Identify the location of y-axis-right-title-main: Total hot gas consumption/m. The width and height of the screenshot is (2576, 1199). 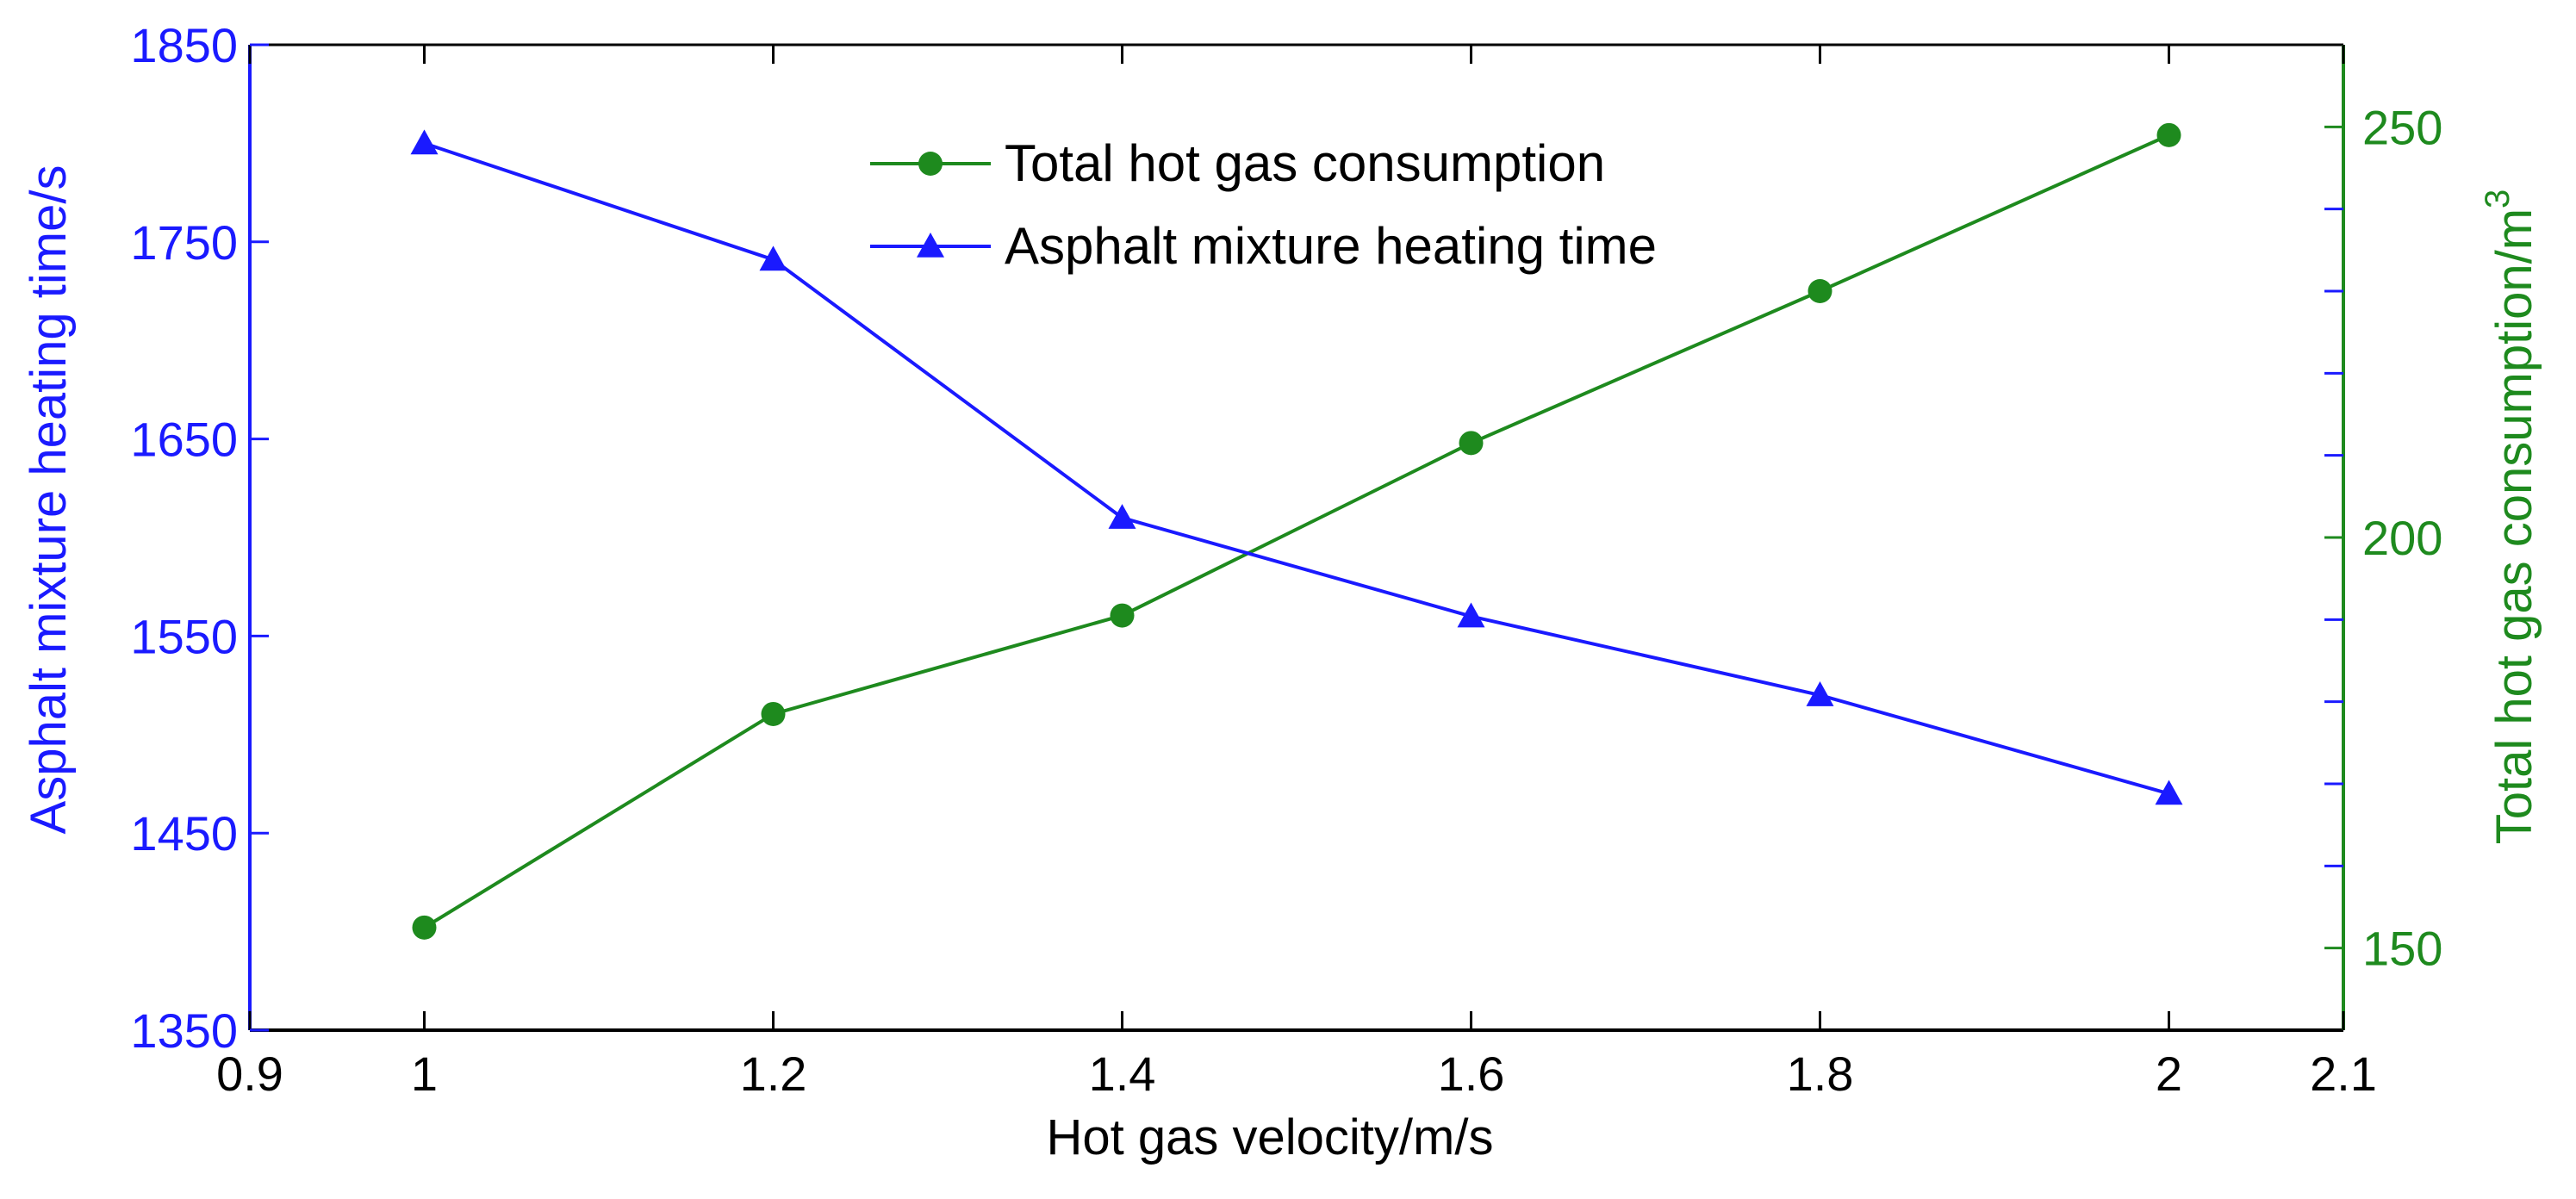
(2514, 526).